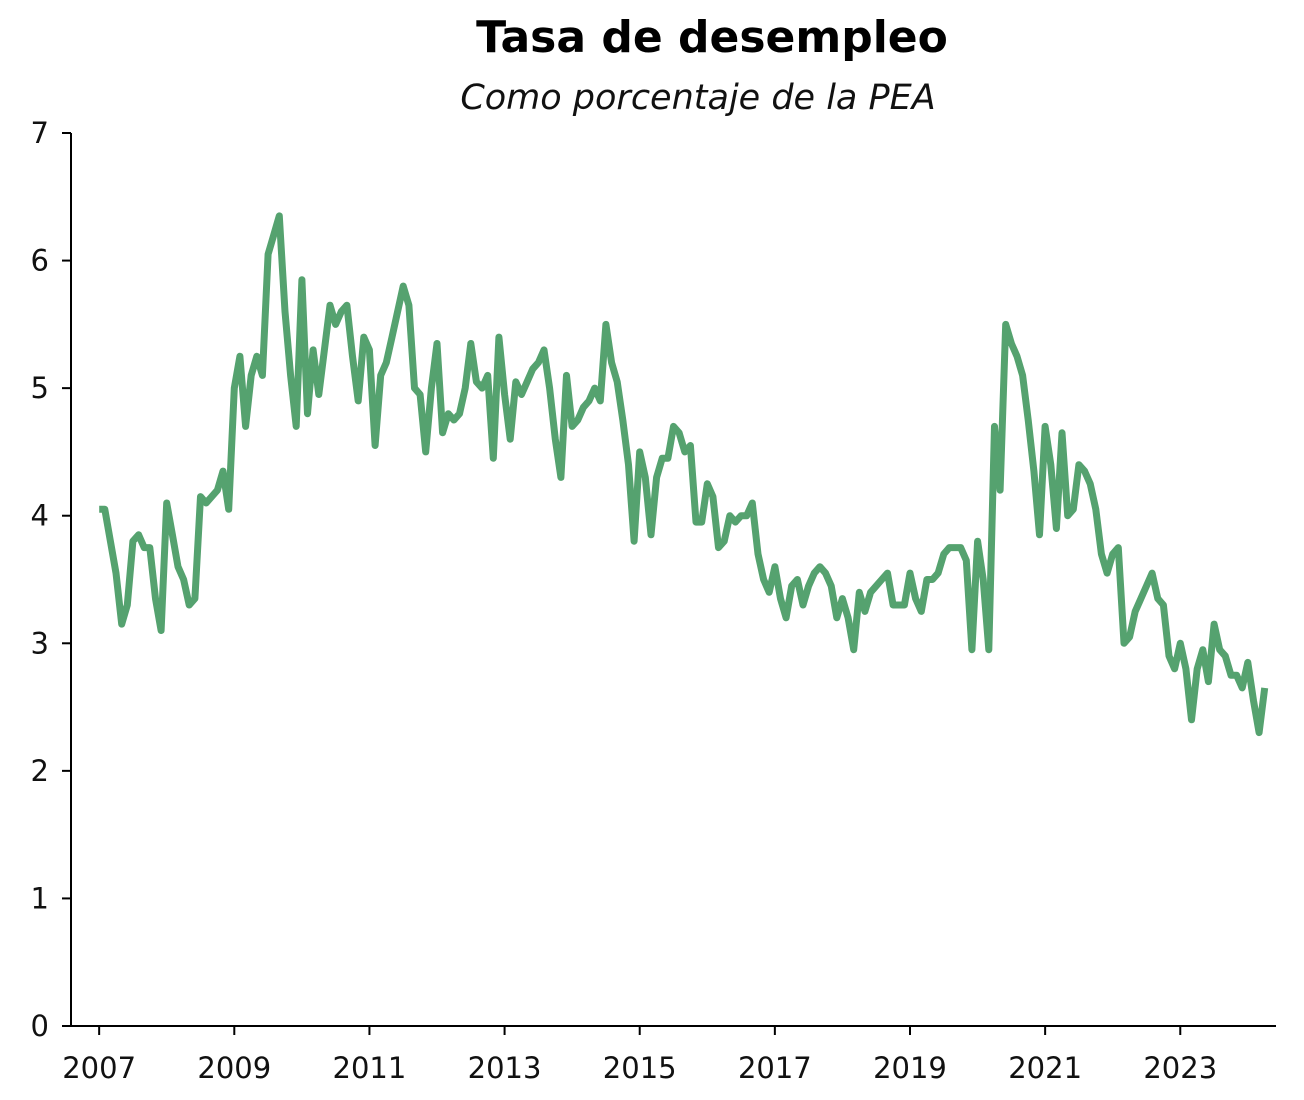 Image resolution: width=1304 pixels, height=1100 pixels. What do you see at coordinates (775, 1068) in the screenshot?
I see `x-tick-label: 2017` at bounding box center [775, 1068].